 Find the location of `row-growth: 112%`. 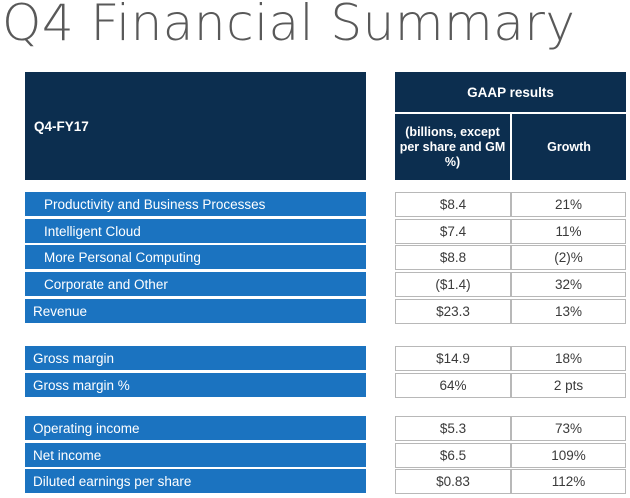

row-growth: 112% is located at coordinates (568, 481).